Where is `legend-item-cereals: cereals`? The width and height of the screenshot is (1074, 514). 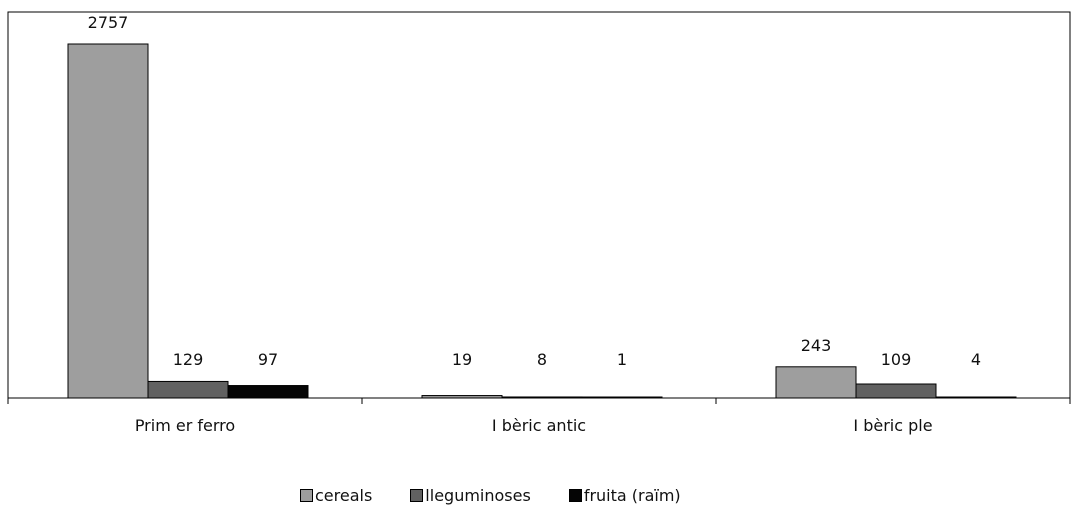
legend-item-cereals: cereals is located at coordinates (336, 495).